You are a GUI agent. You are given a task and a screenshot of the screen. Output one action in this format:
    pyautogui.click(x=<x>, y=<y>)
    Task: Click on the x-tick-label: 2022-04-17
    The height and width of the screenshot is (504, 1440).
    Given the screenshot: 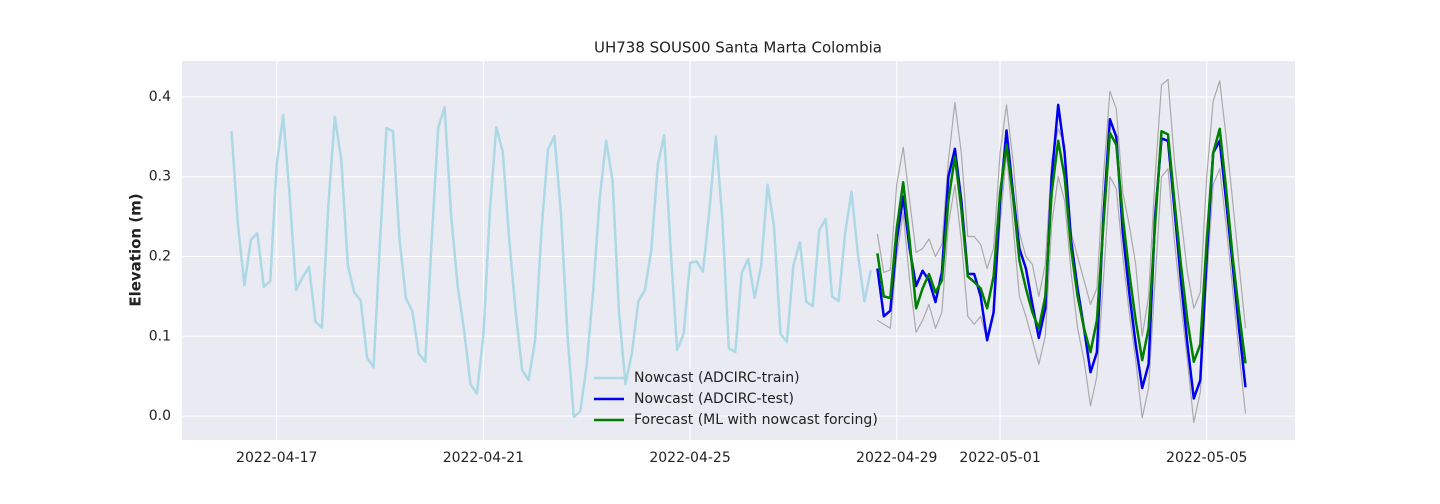 What is the action you would take?
    pyautogui.click(x=276, y=458)
    